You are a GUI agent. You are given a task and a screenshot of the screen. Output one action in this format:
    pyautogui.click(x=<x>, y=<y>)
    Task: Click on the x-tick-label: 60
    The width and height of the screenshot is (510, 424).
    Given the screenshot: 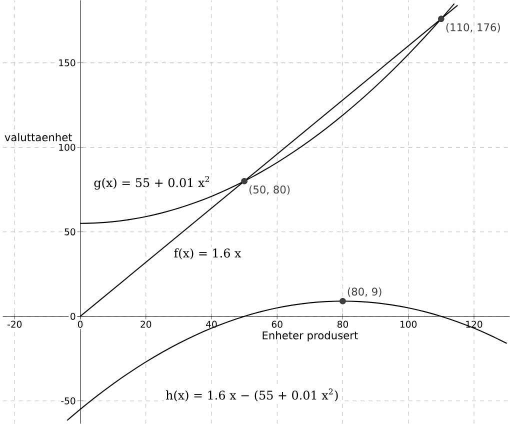 What is the action you would take?
    pyautogui.click(x=277, y=324)
    